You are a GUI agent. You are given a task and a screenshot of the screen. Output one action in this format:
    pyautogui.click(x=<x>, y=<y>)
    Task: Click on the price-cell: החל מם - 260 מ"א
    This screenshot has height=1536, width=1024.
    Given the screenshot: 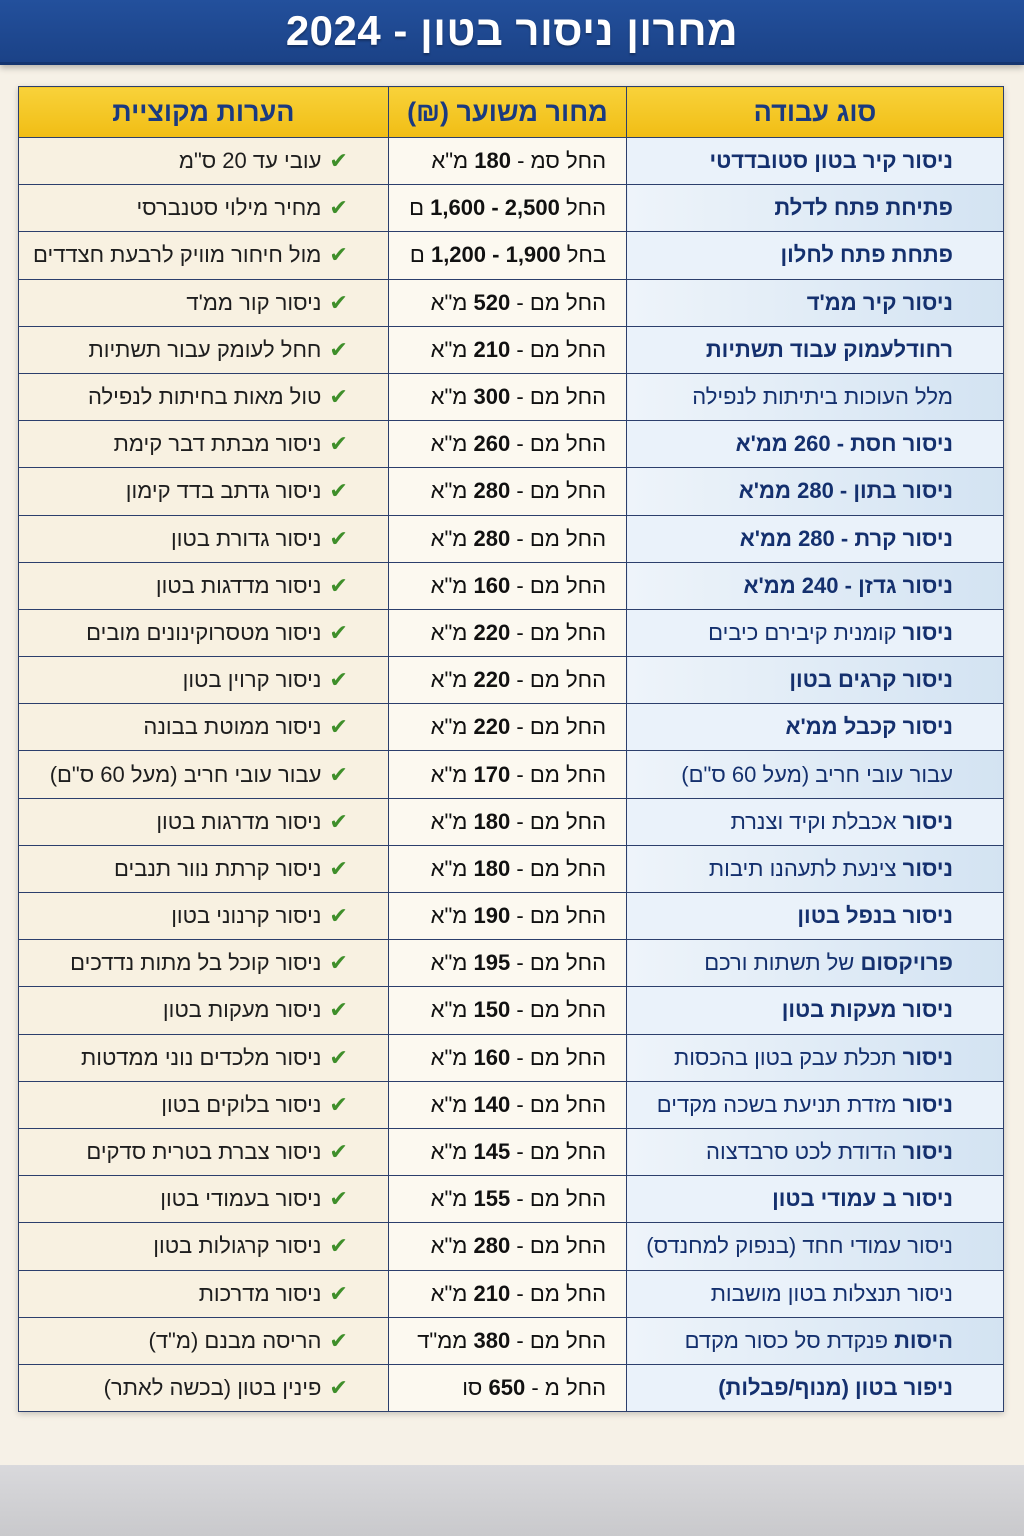 What is the action you would take?
    pyautogui.click(x=507, y=444)
    